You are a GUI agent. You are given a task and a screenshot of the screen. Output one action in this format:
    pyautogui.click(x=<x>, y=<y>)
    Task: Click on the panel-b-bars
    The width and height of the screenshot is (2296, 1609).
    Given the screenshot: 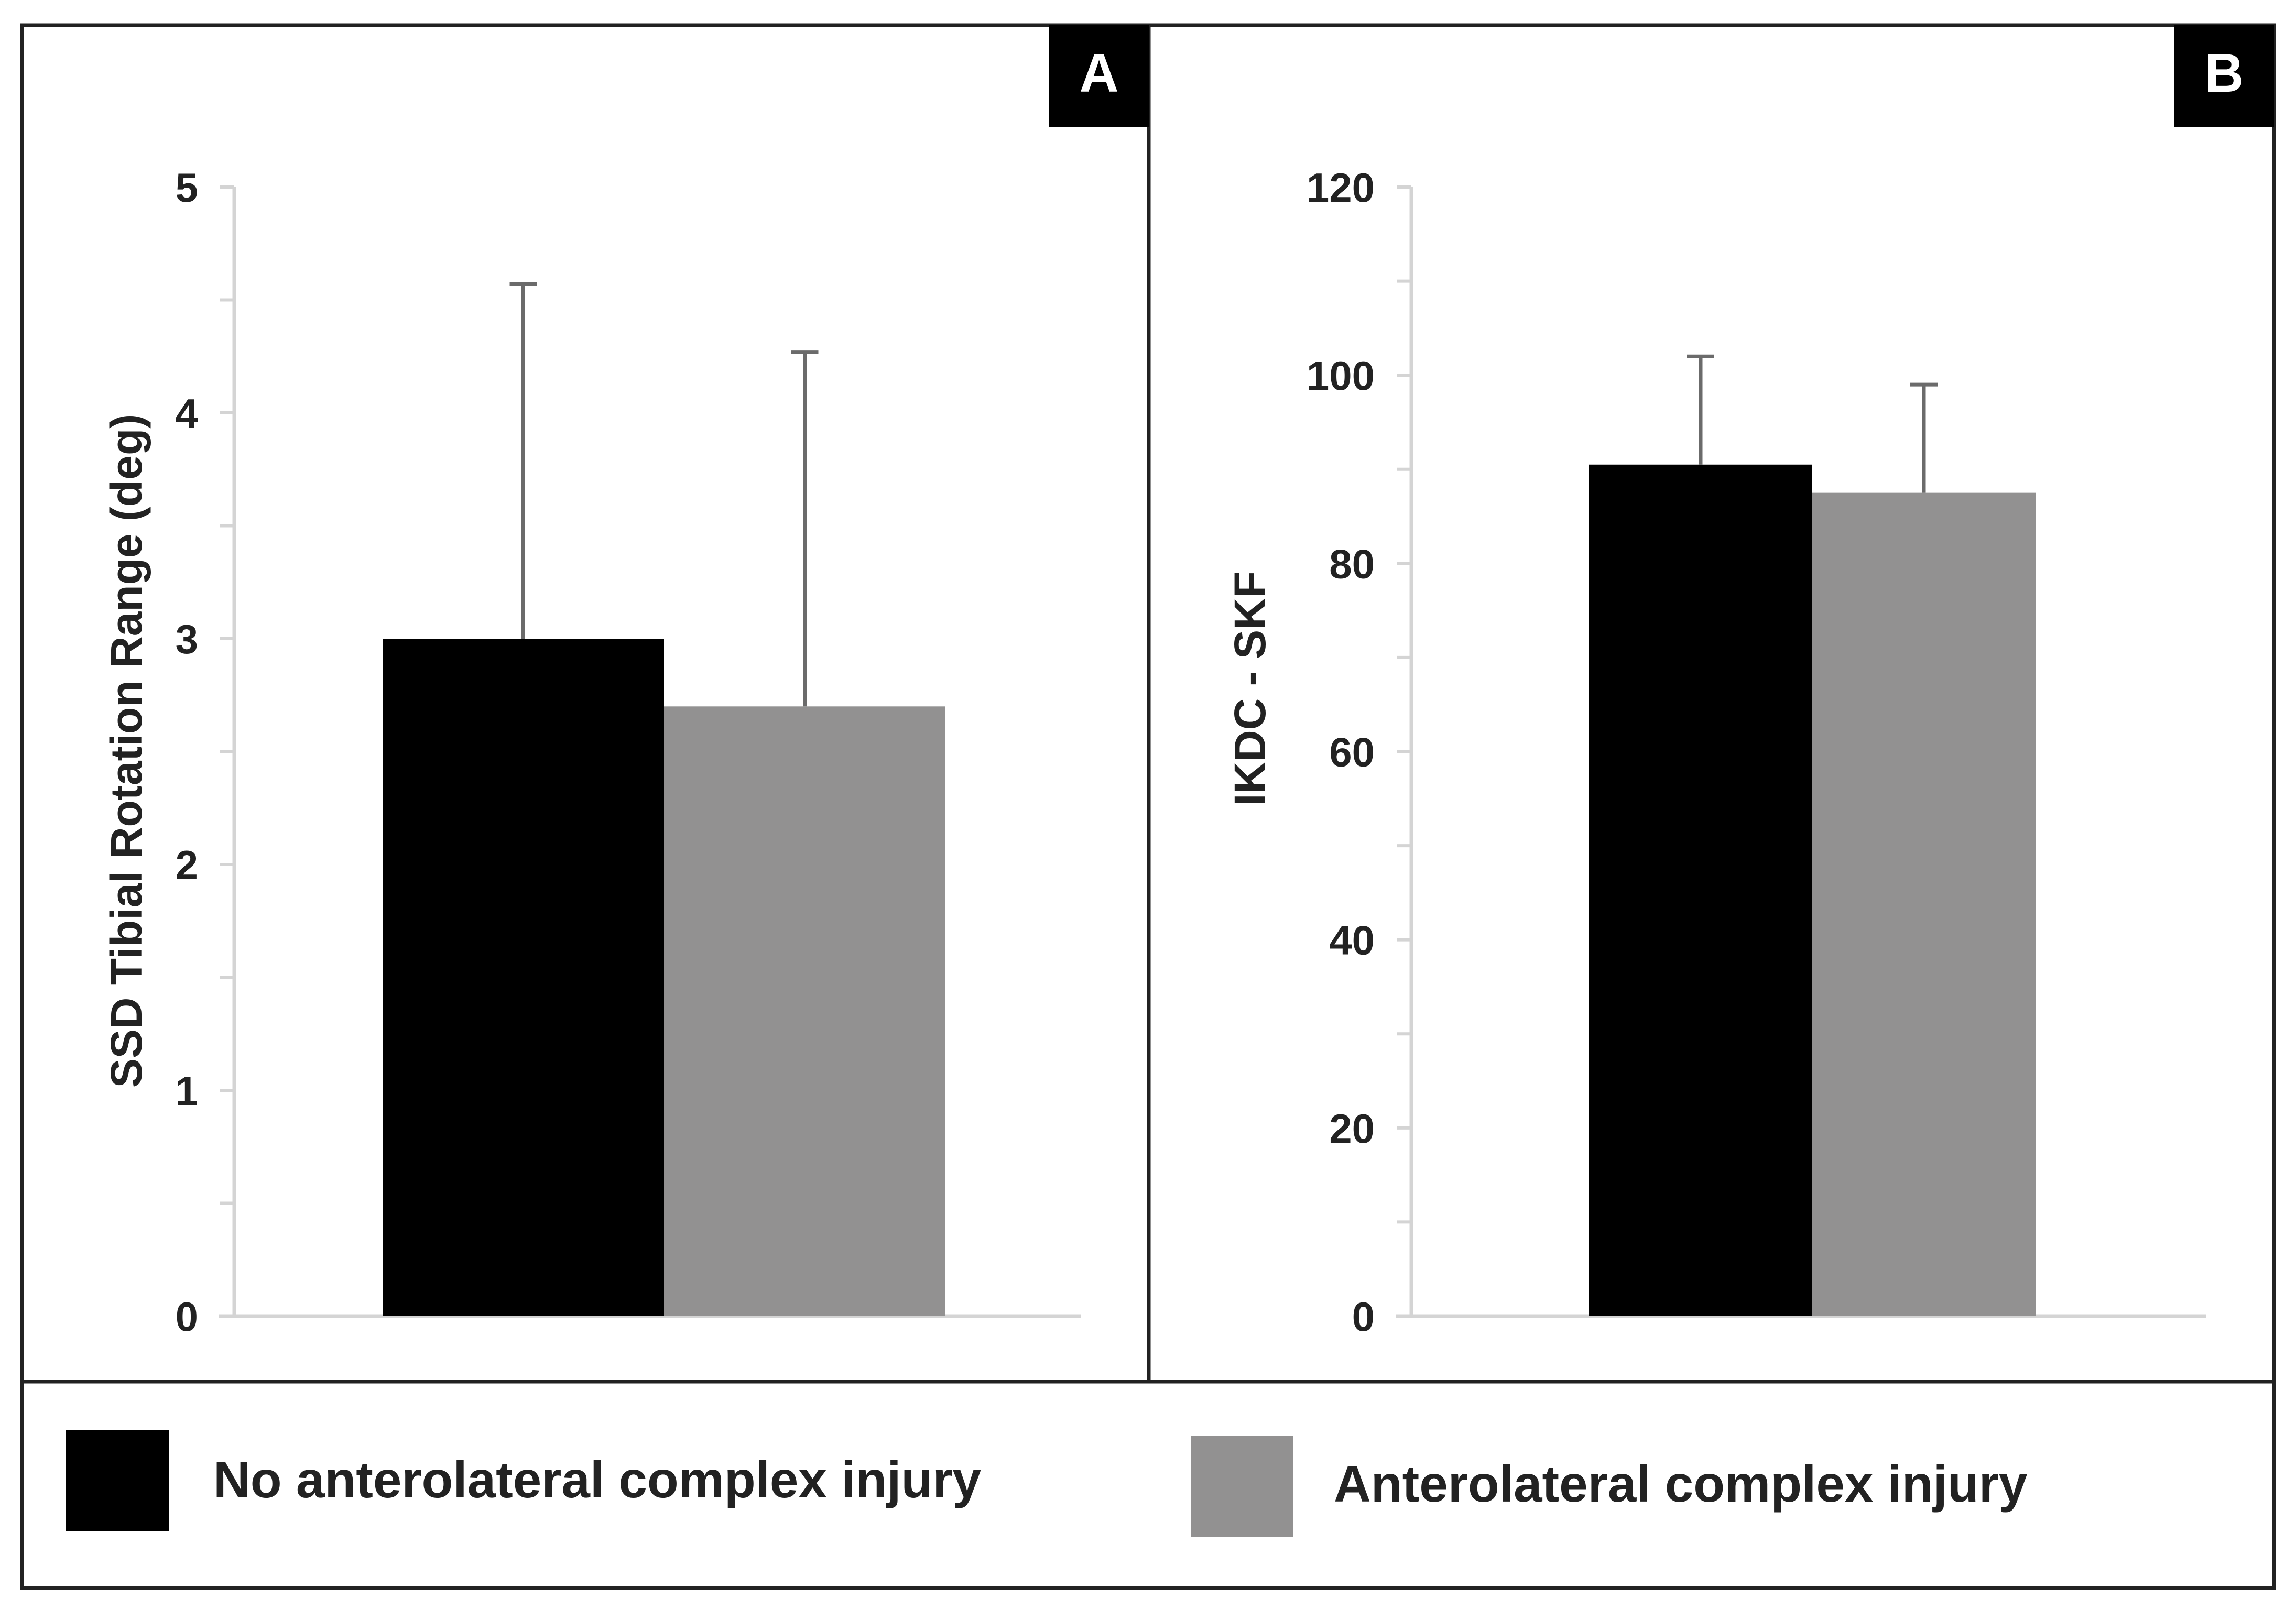 What is the action you would take?
    pyautogui.click(x=1813, y=835)
    